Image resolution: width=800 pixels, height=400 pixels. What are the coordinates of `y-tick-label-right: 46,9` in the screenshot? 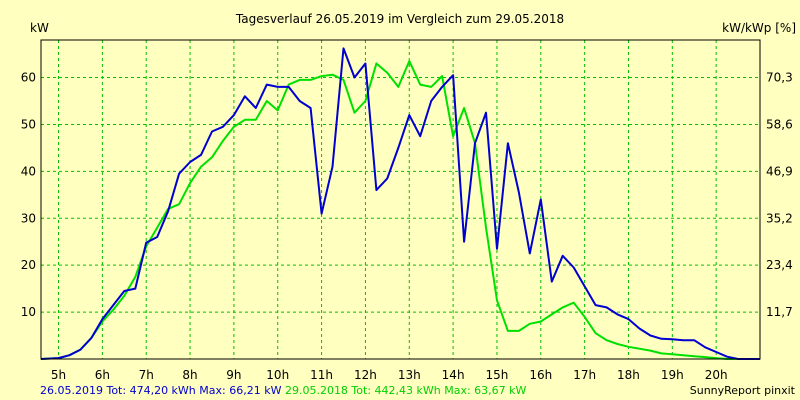 It's located at (779, 171).